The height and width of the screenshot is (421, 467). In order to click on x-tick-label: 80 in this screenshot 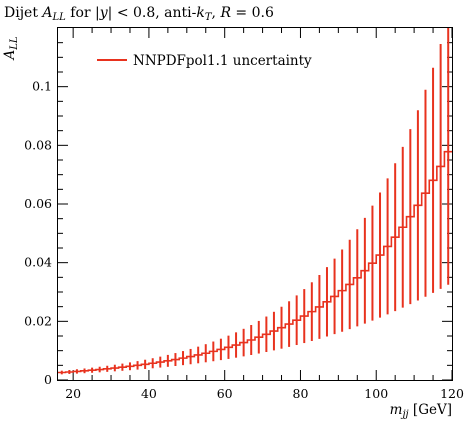, I will do `click(301, 393)`.